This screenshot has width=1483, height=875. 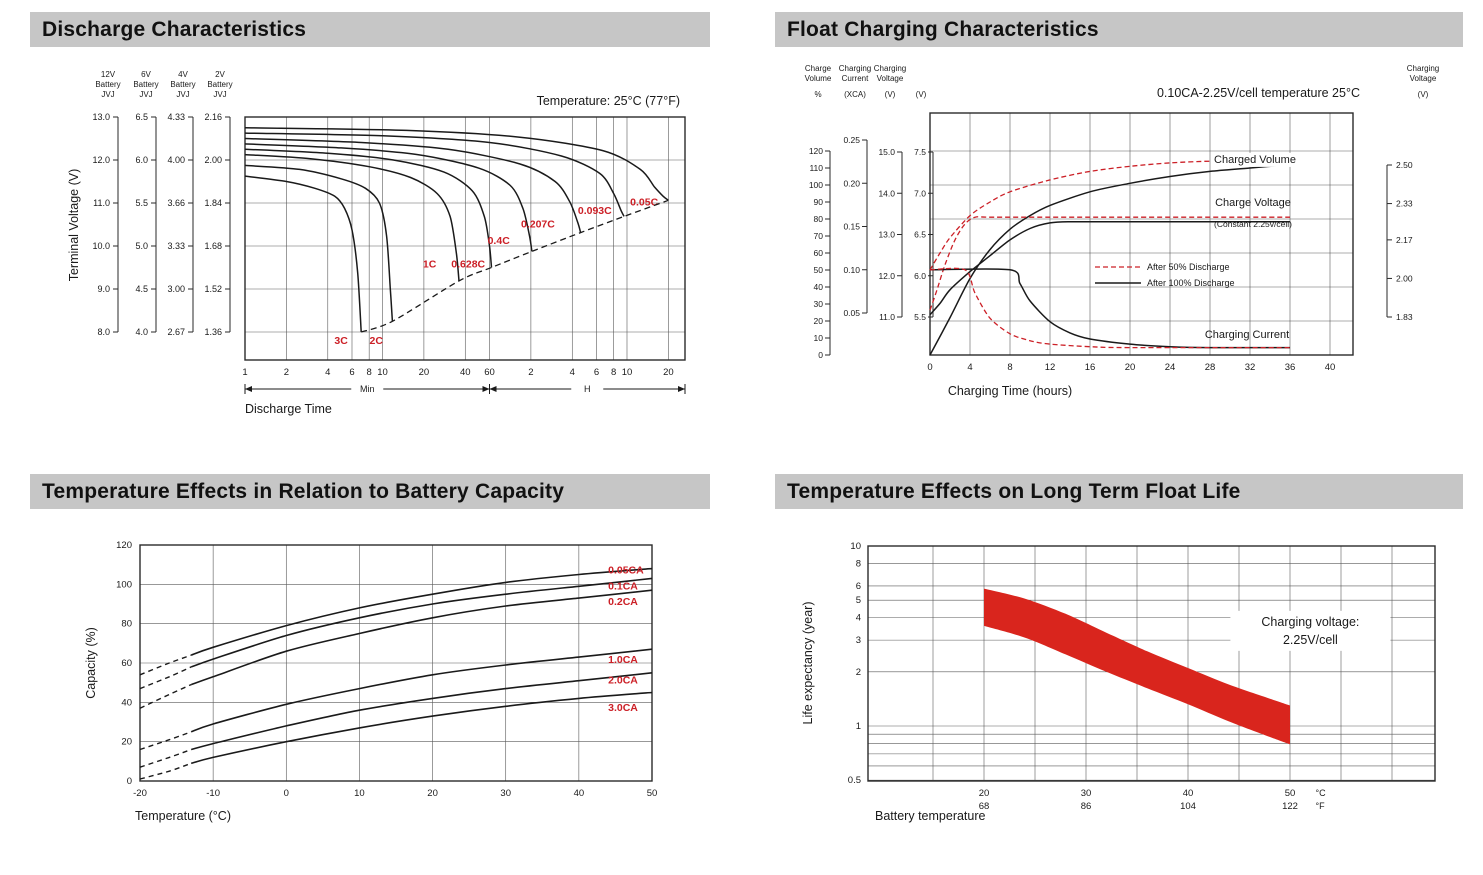 I want to click on svg-text: 36, so click(x=1290, y=367).